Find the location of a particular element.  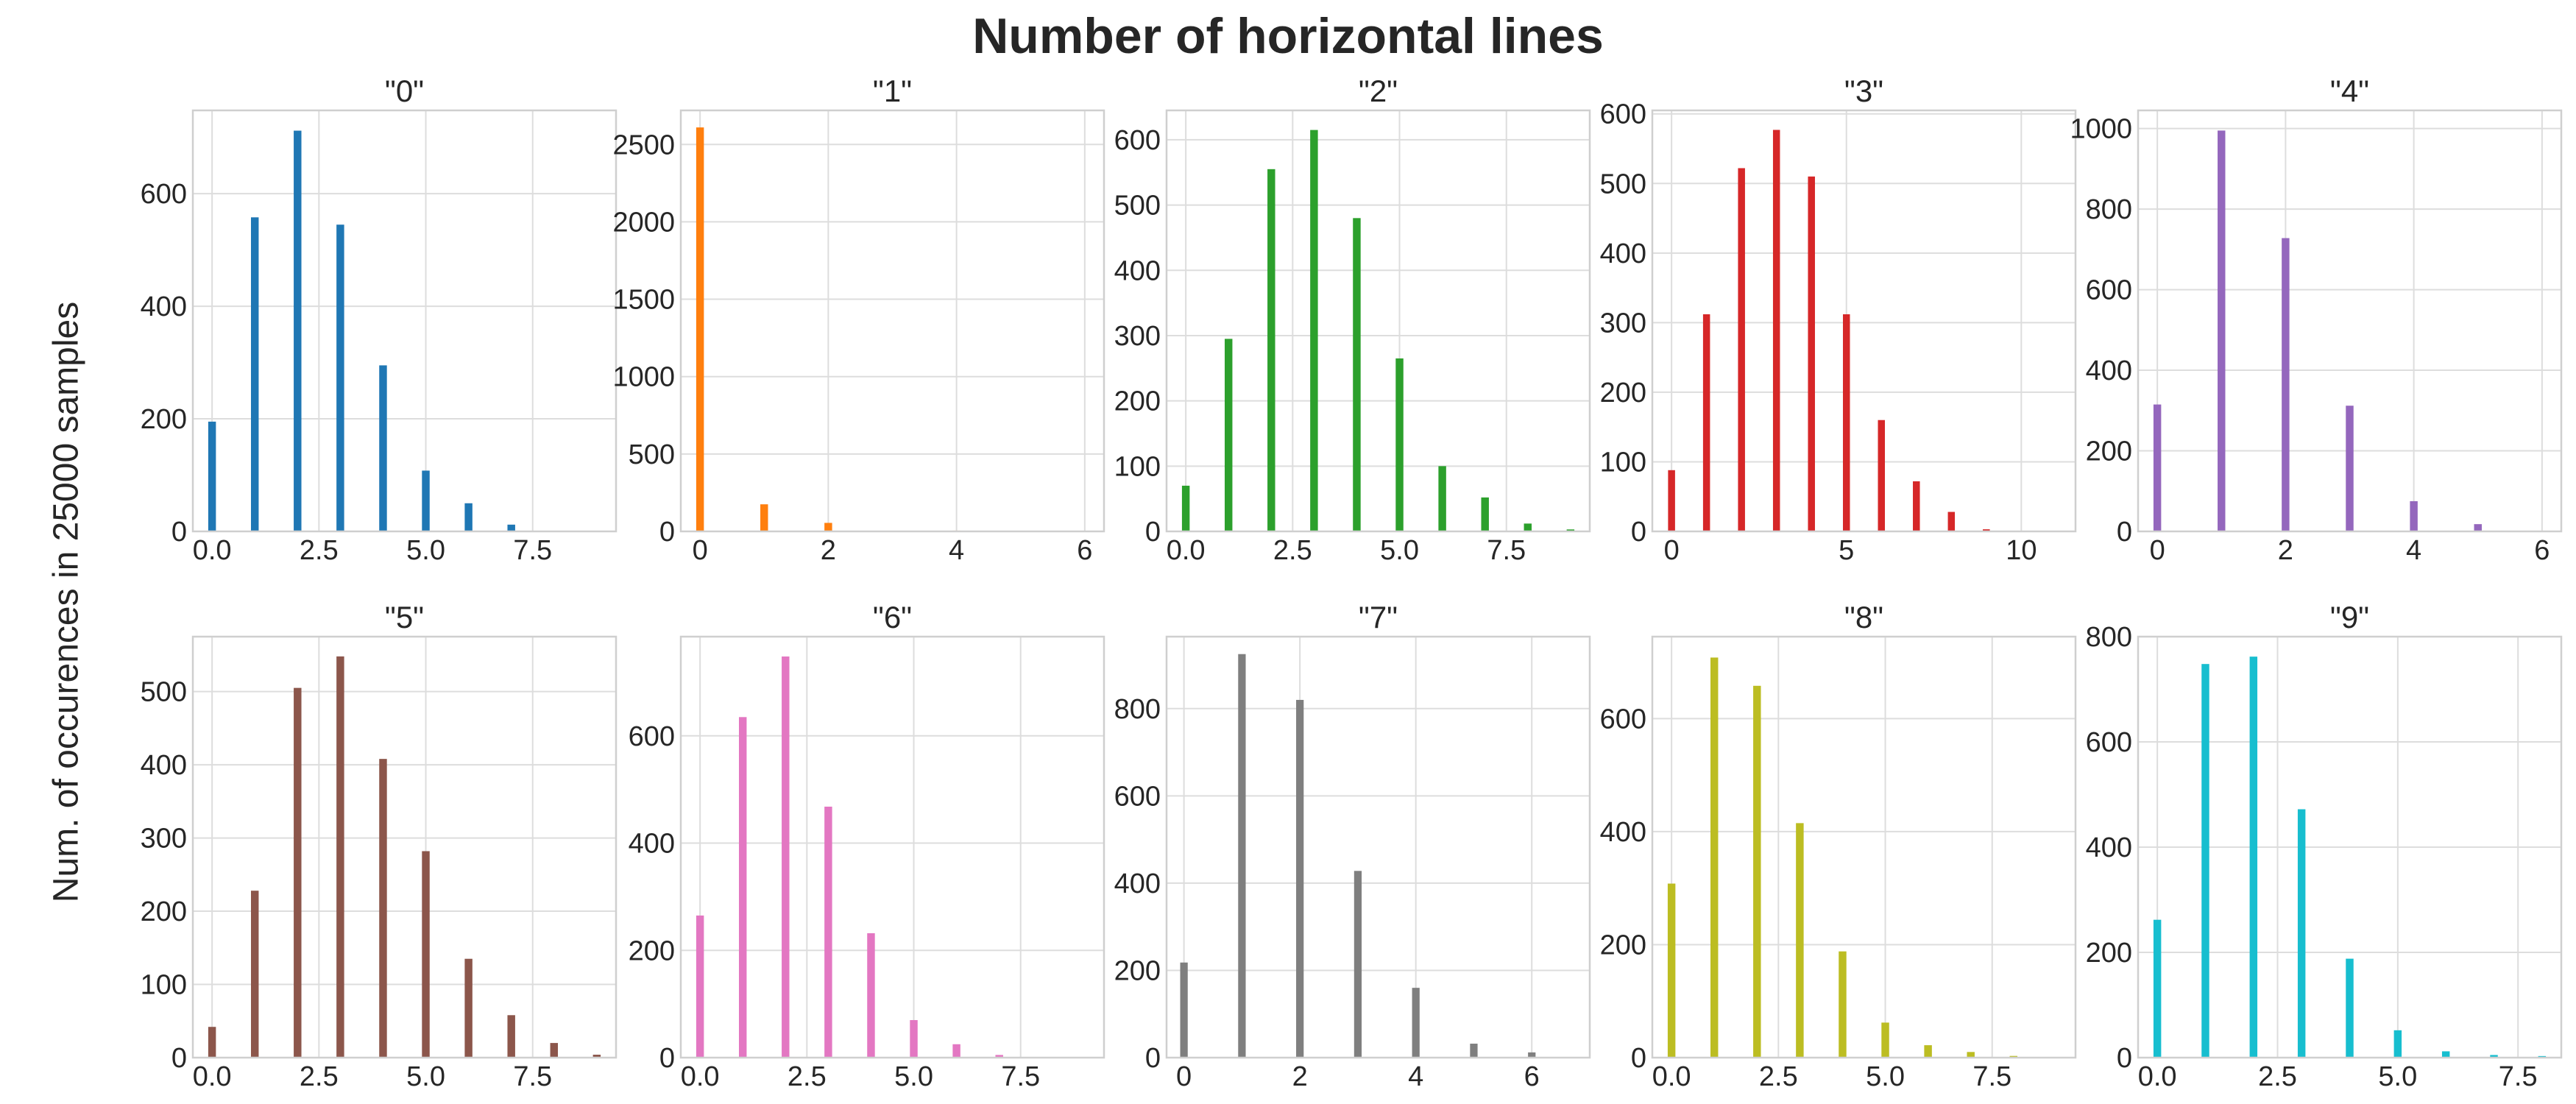

x-tick-label: 10 is located at coordinates (2022, 550).